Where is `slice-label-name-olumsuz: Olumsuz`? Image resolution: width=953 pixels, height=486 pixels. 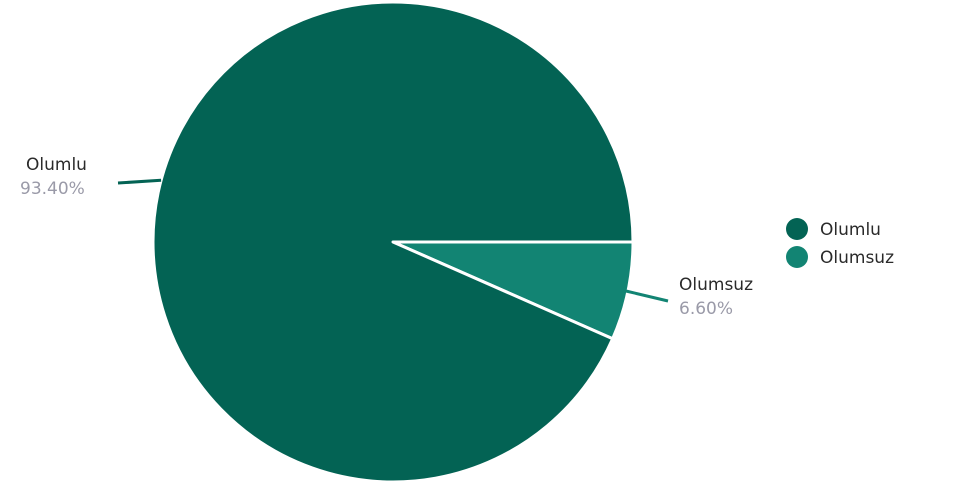
slice-label-name-olumsuz: Olumsuz is located at coordinates (716, 285).